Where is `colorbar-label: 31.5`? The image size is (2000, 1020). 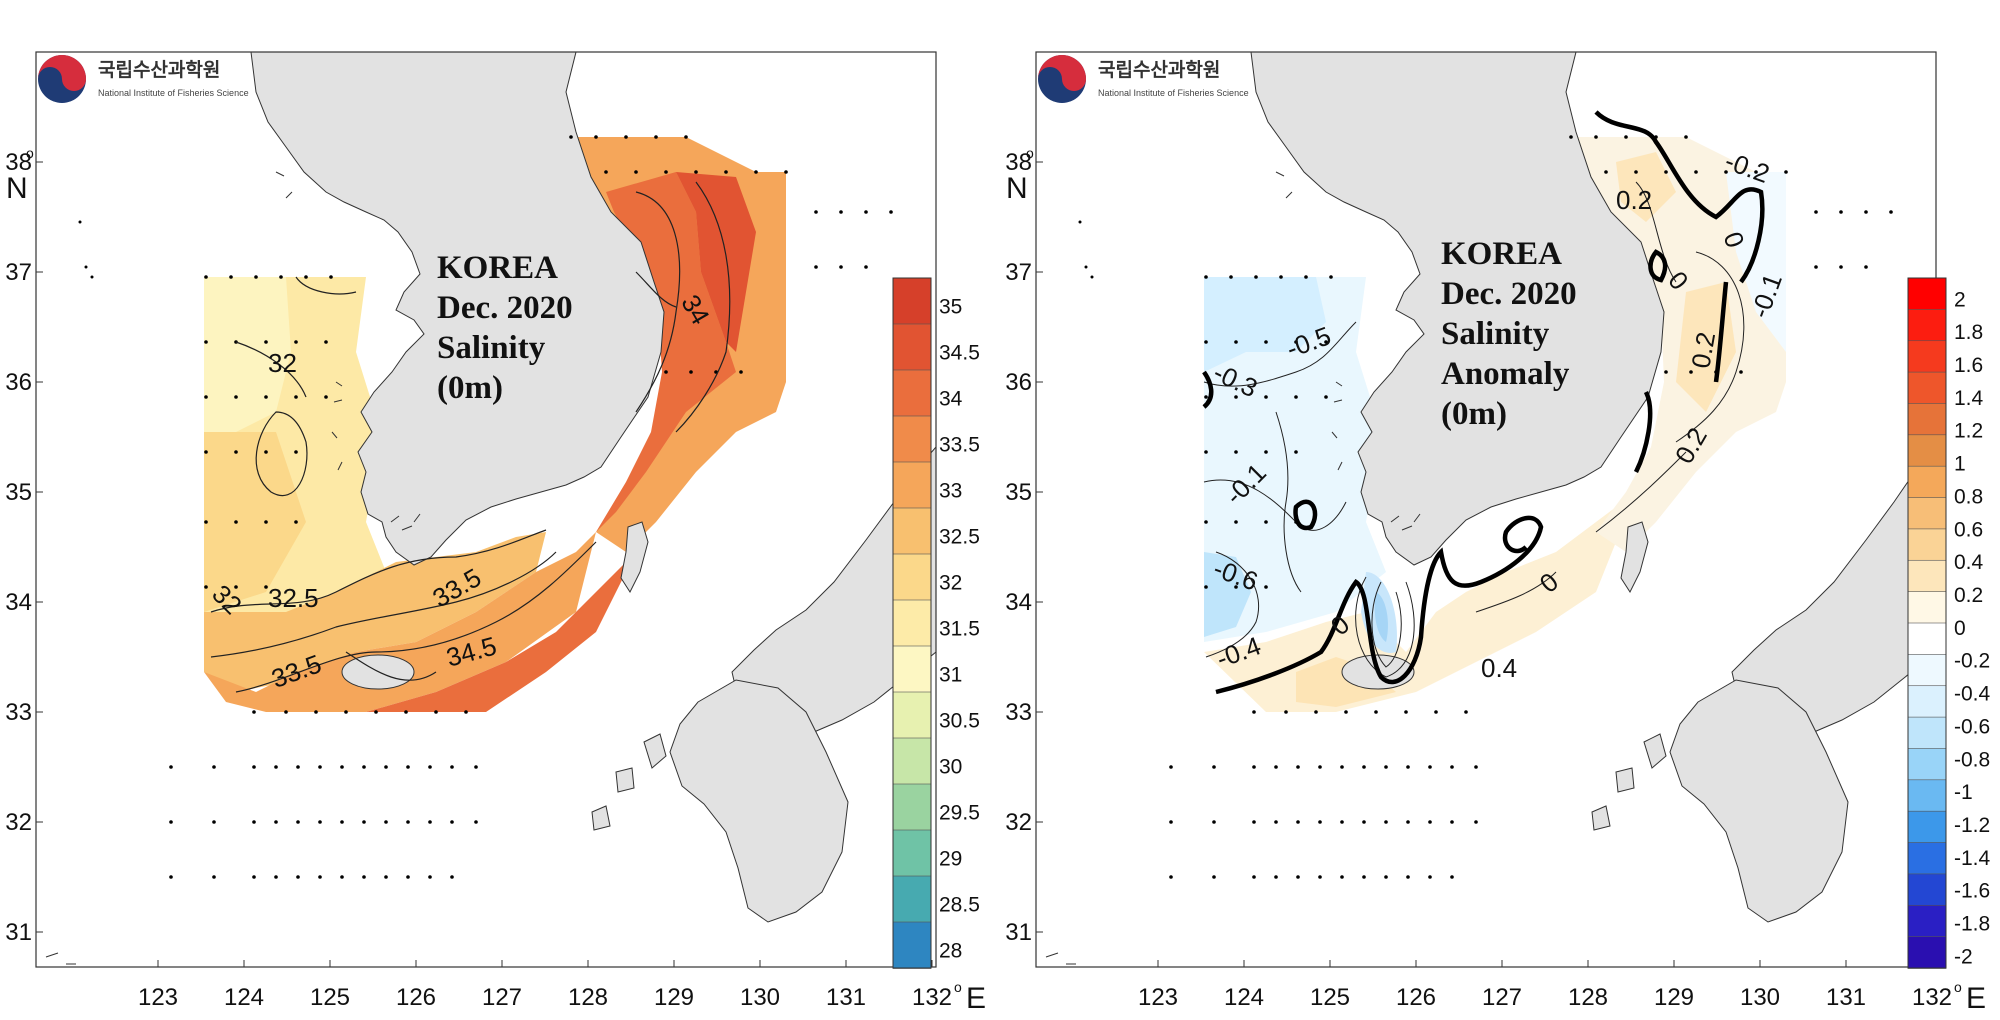 colorbar-label: 31.5 is located at coordinates (959, 629).